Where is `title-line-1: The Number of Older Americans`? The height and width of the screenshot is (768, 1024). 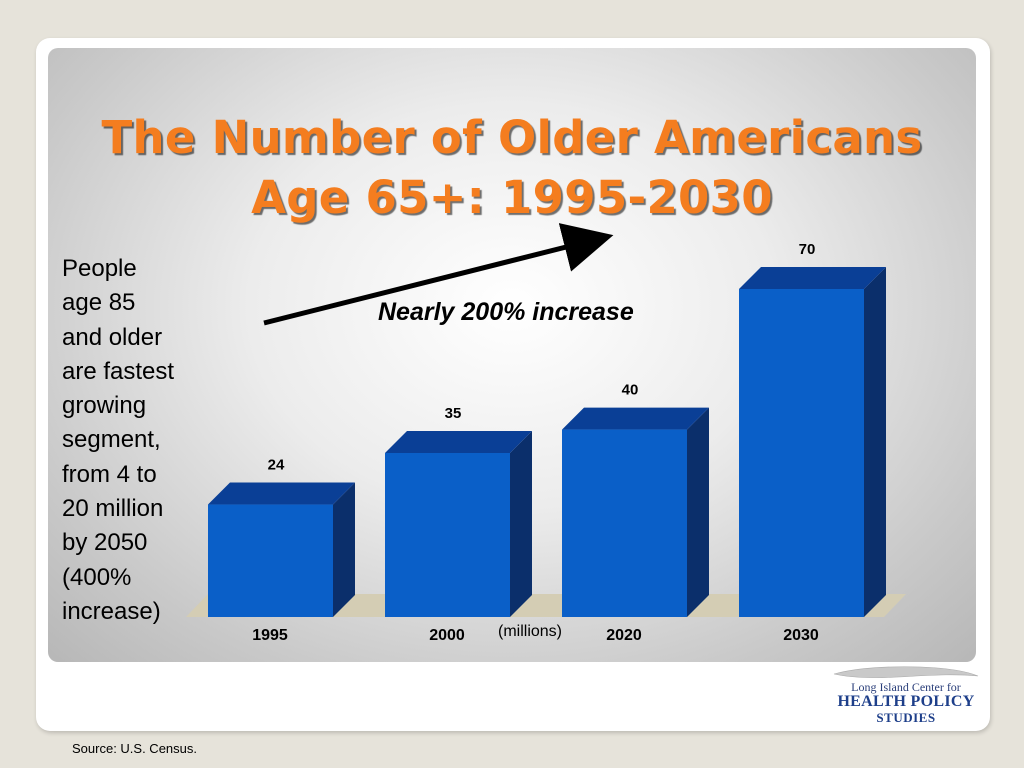 title-line-1: The Number of Older Americans is located at coordinates (512, 137).